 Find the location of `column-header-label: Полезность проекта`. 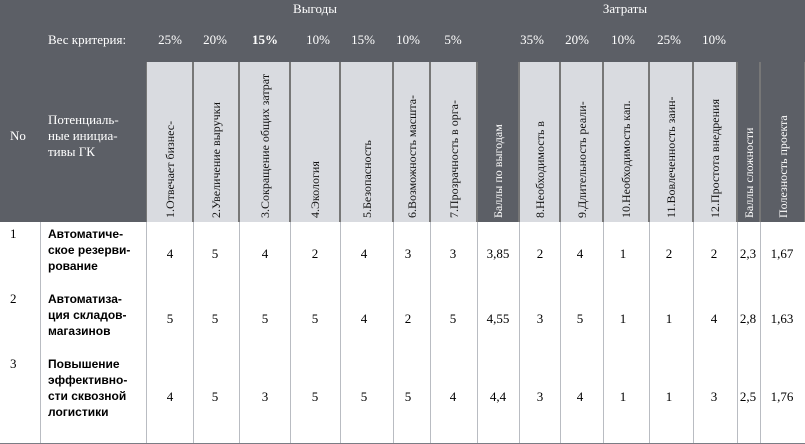

column-header-label: Полезность проекта is located at coordinates (783, 166).